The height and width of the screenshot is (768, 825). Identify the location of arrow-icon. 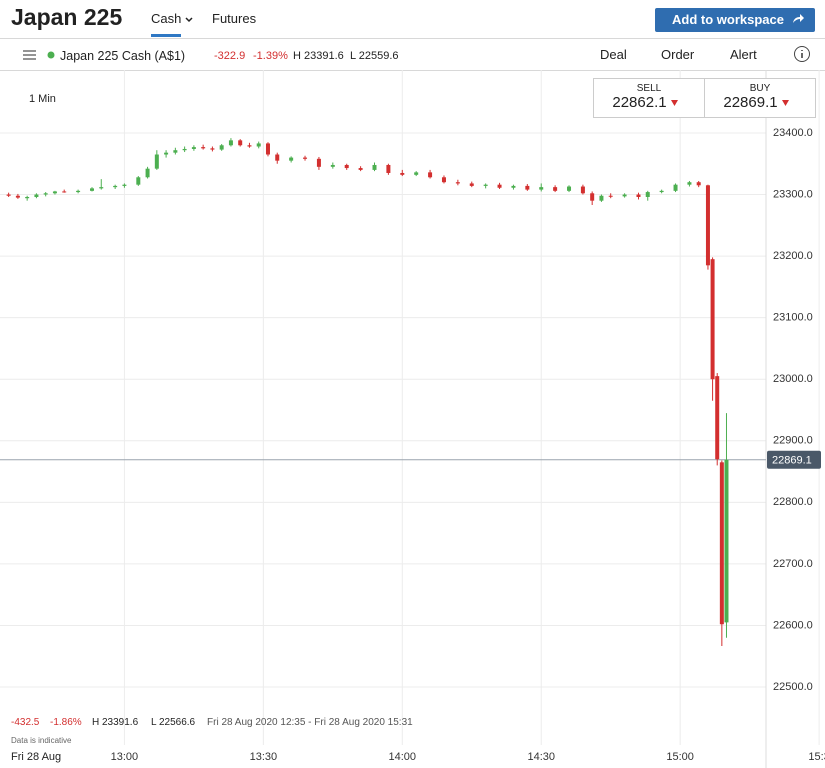
(798, 18).